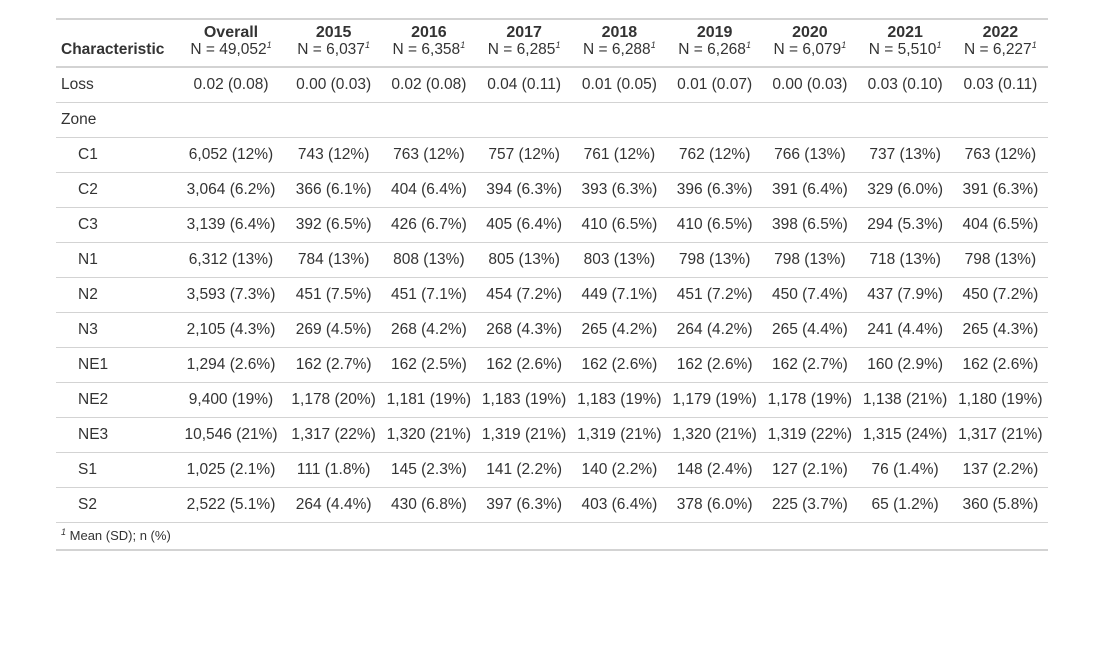 The image size is (1102, 658). What do you see at coordinates (333, 329) in the screenshot?
I see `table-cell: 269 (4.5%)` at bounding box center [333, 329].